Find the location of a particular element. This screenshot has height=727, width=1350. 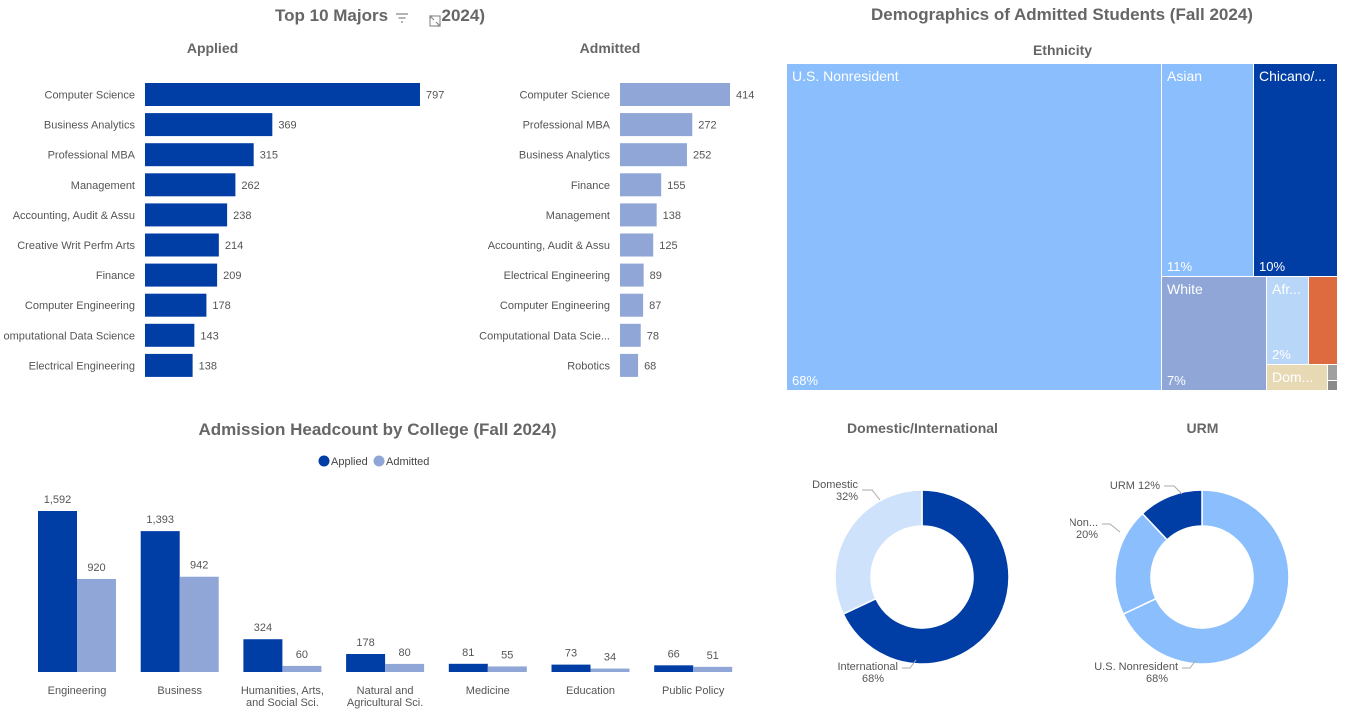

ethnicity-title: Ethnicity is located at coordinates (1062, 50).